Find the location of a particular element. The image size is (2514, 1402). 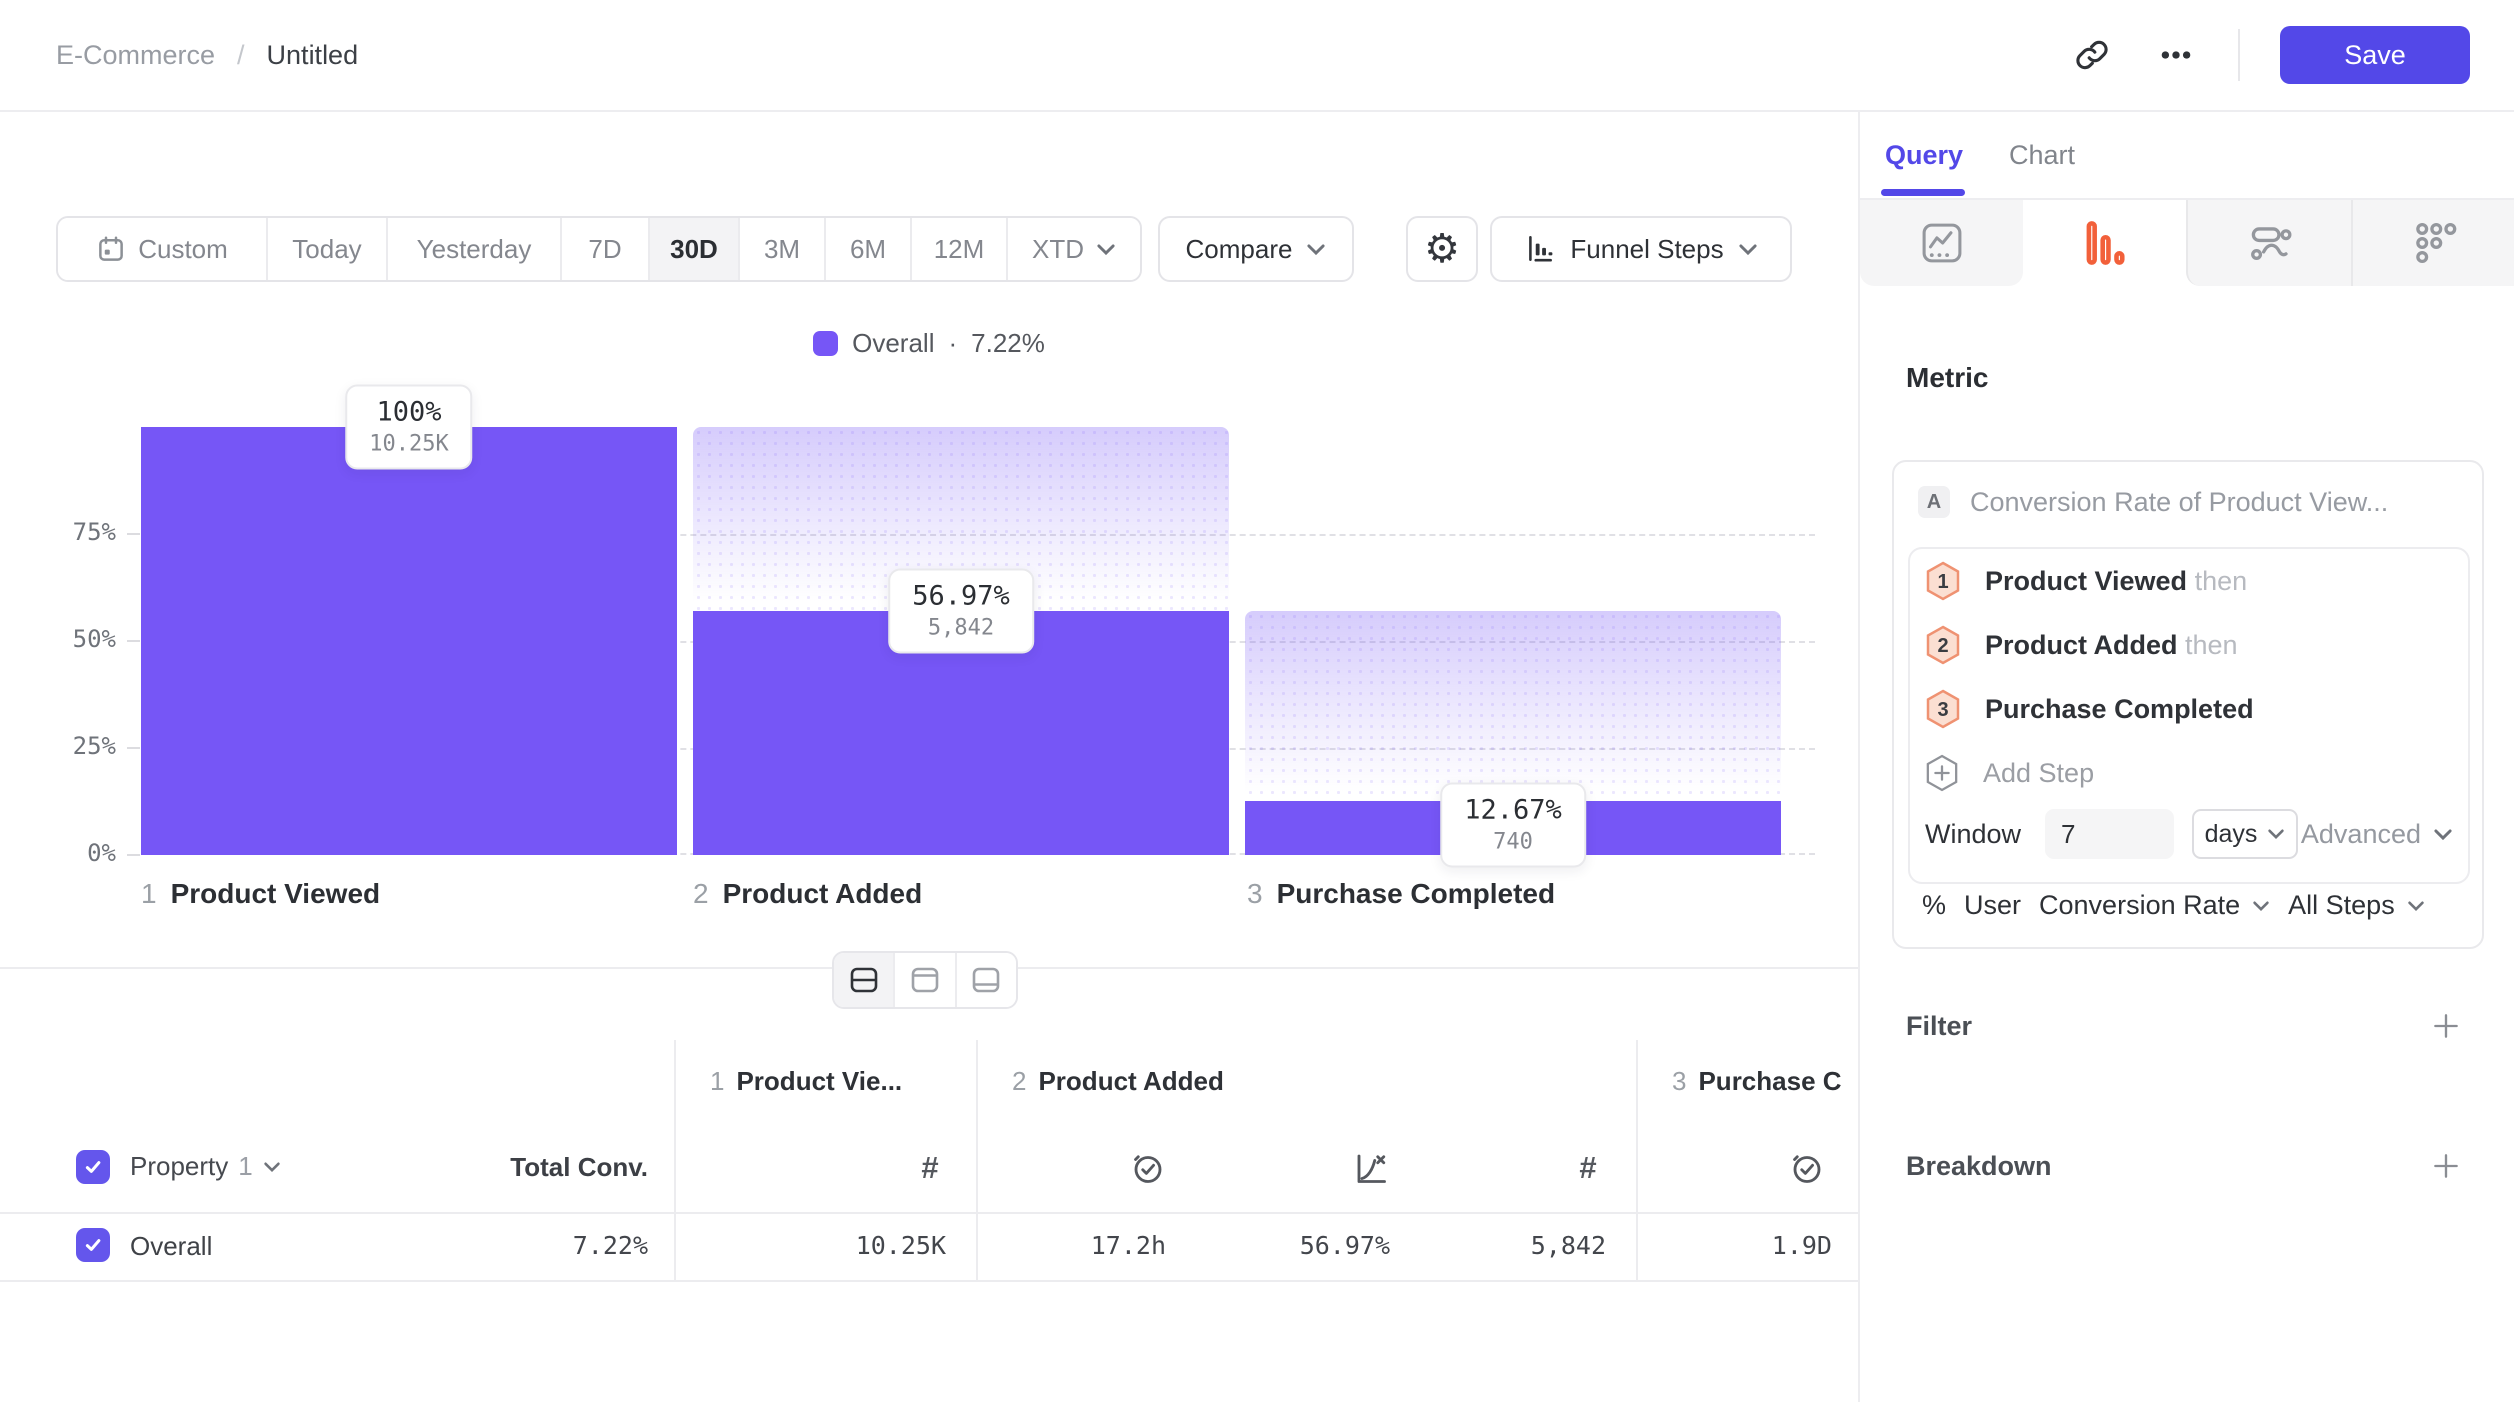

badge-percent: 56.97% is located at coordinates (961, 596).